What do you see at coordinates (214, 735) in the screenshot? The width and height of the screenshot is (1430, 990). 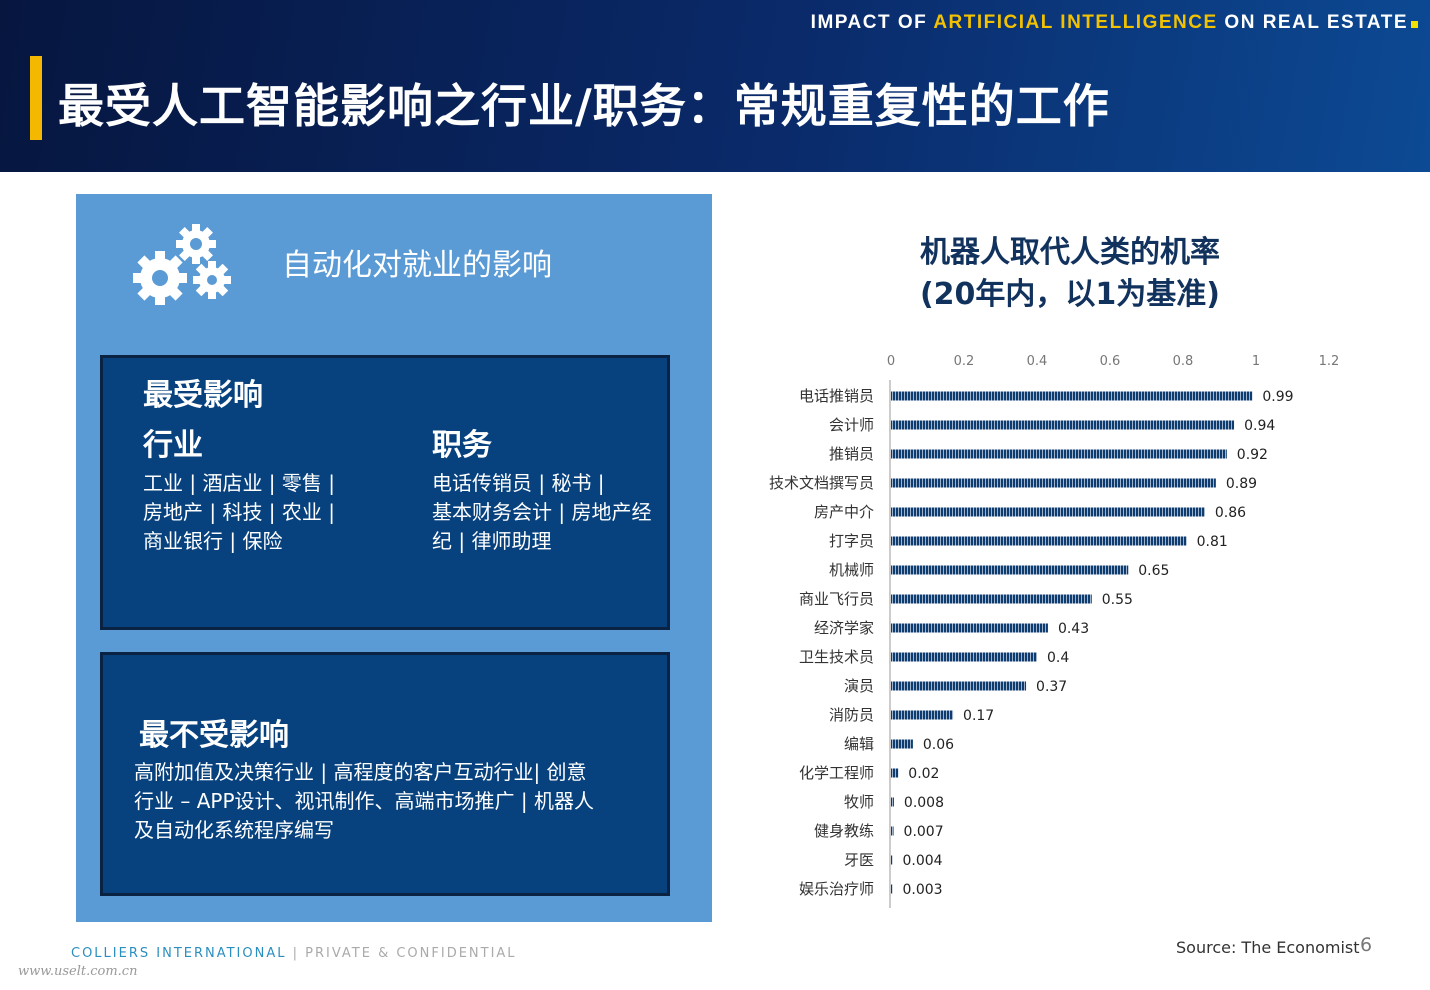 I see `least-affected-heading: 最不受影响` at bounding box center [214, 735].